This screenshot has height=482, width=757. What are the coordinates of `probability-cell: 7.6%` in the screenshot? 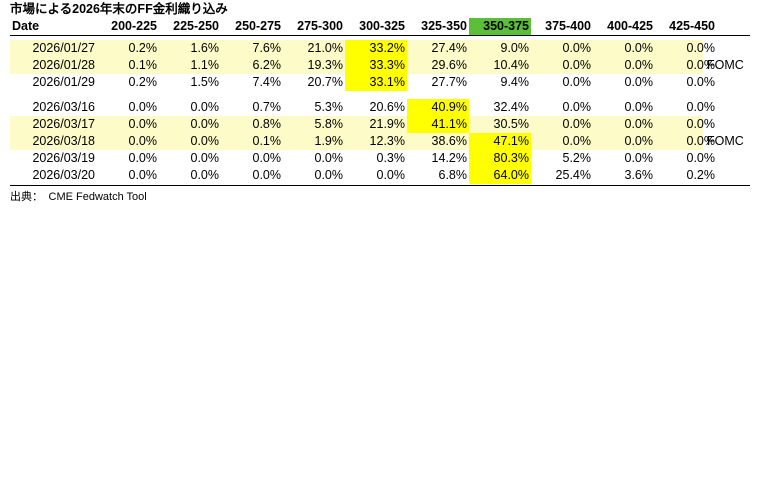 It's located at (267, 48).